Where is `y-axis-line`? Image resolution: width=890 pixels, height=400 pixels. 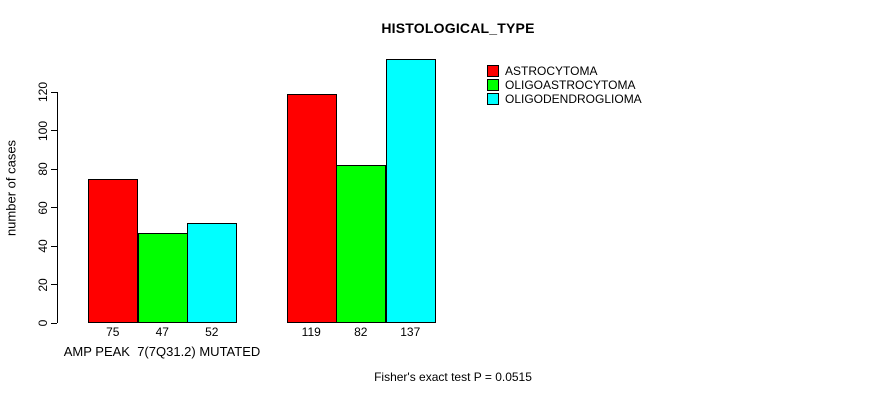
y-axis-line is located at coordinates (57, 207).